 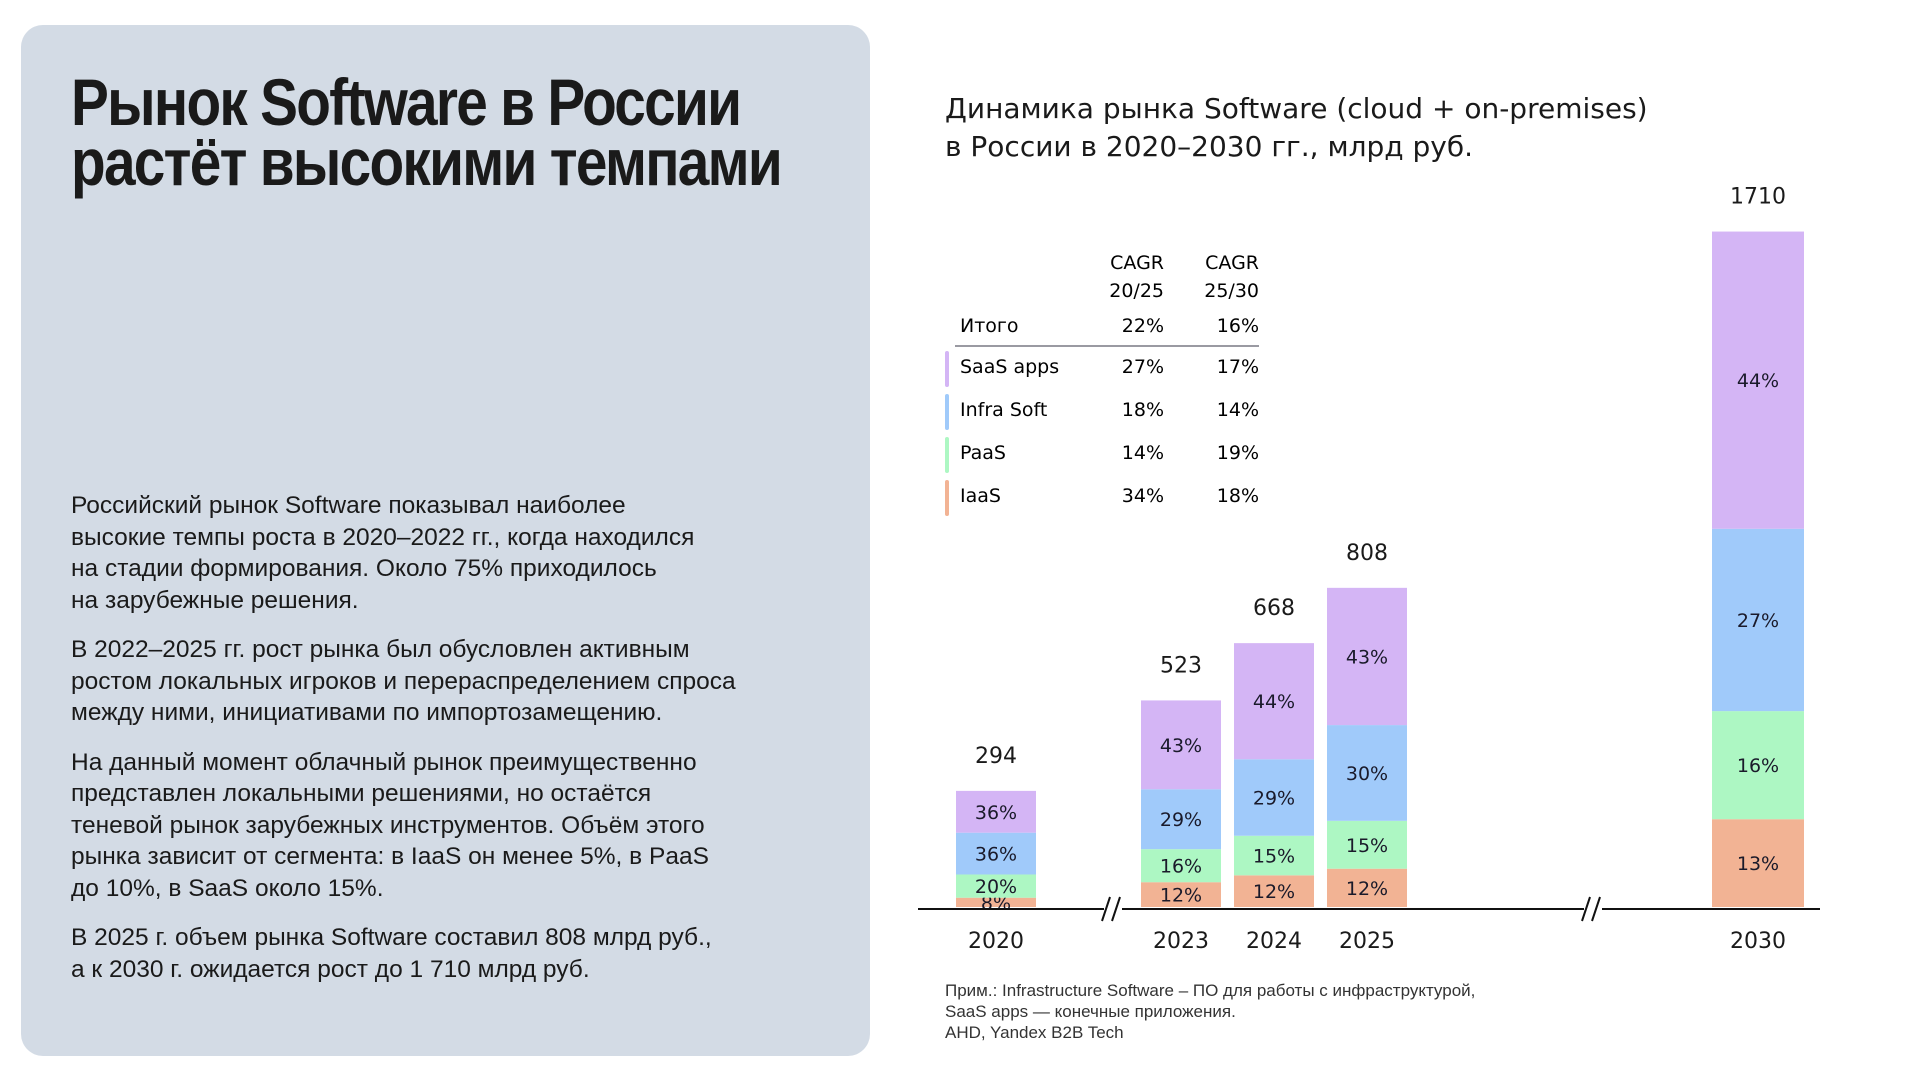 What do you see at coordinates (427, 162) in the screenshot?
I see `title-line-2: растёт высокими темпами` at bounding box center [427, 162].